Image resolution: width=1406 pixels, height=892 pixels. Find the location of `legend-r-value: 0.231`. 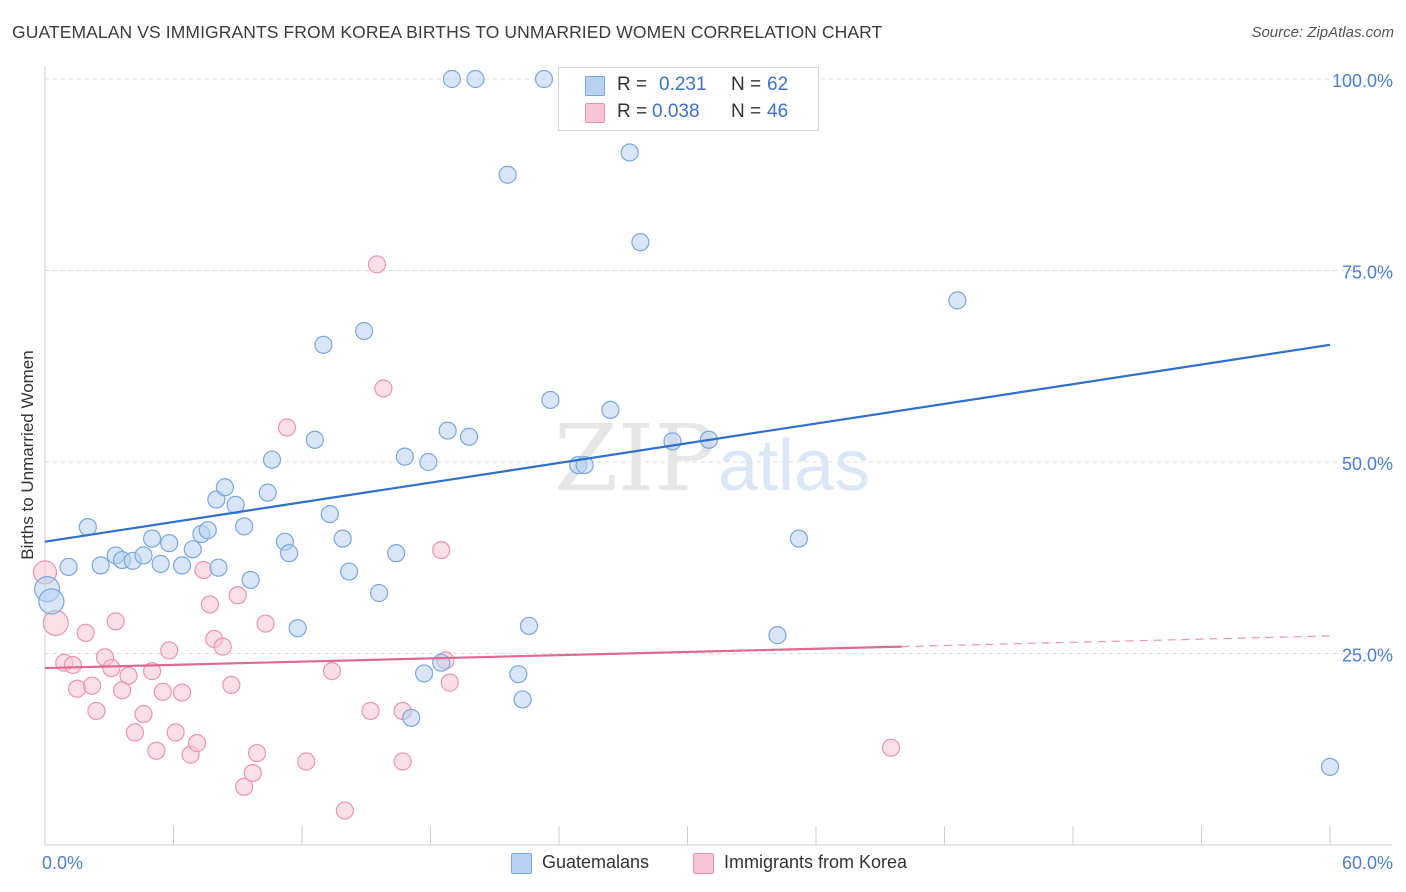

legend-r-value: 0.231 is located at coordinates (683, 84).